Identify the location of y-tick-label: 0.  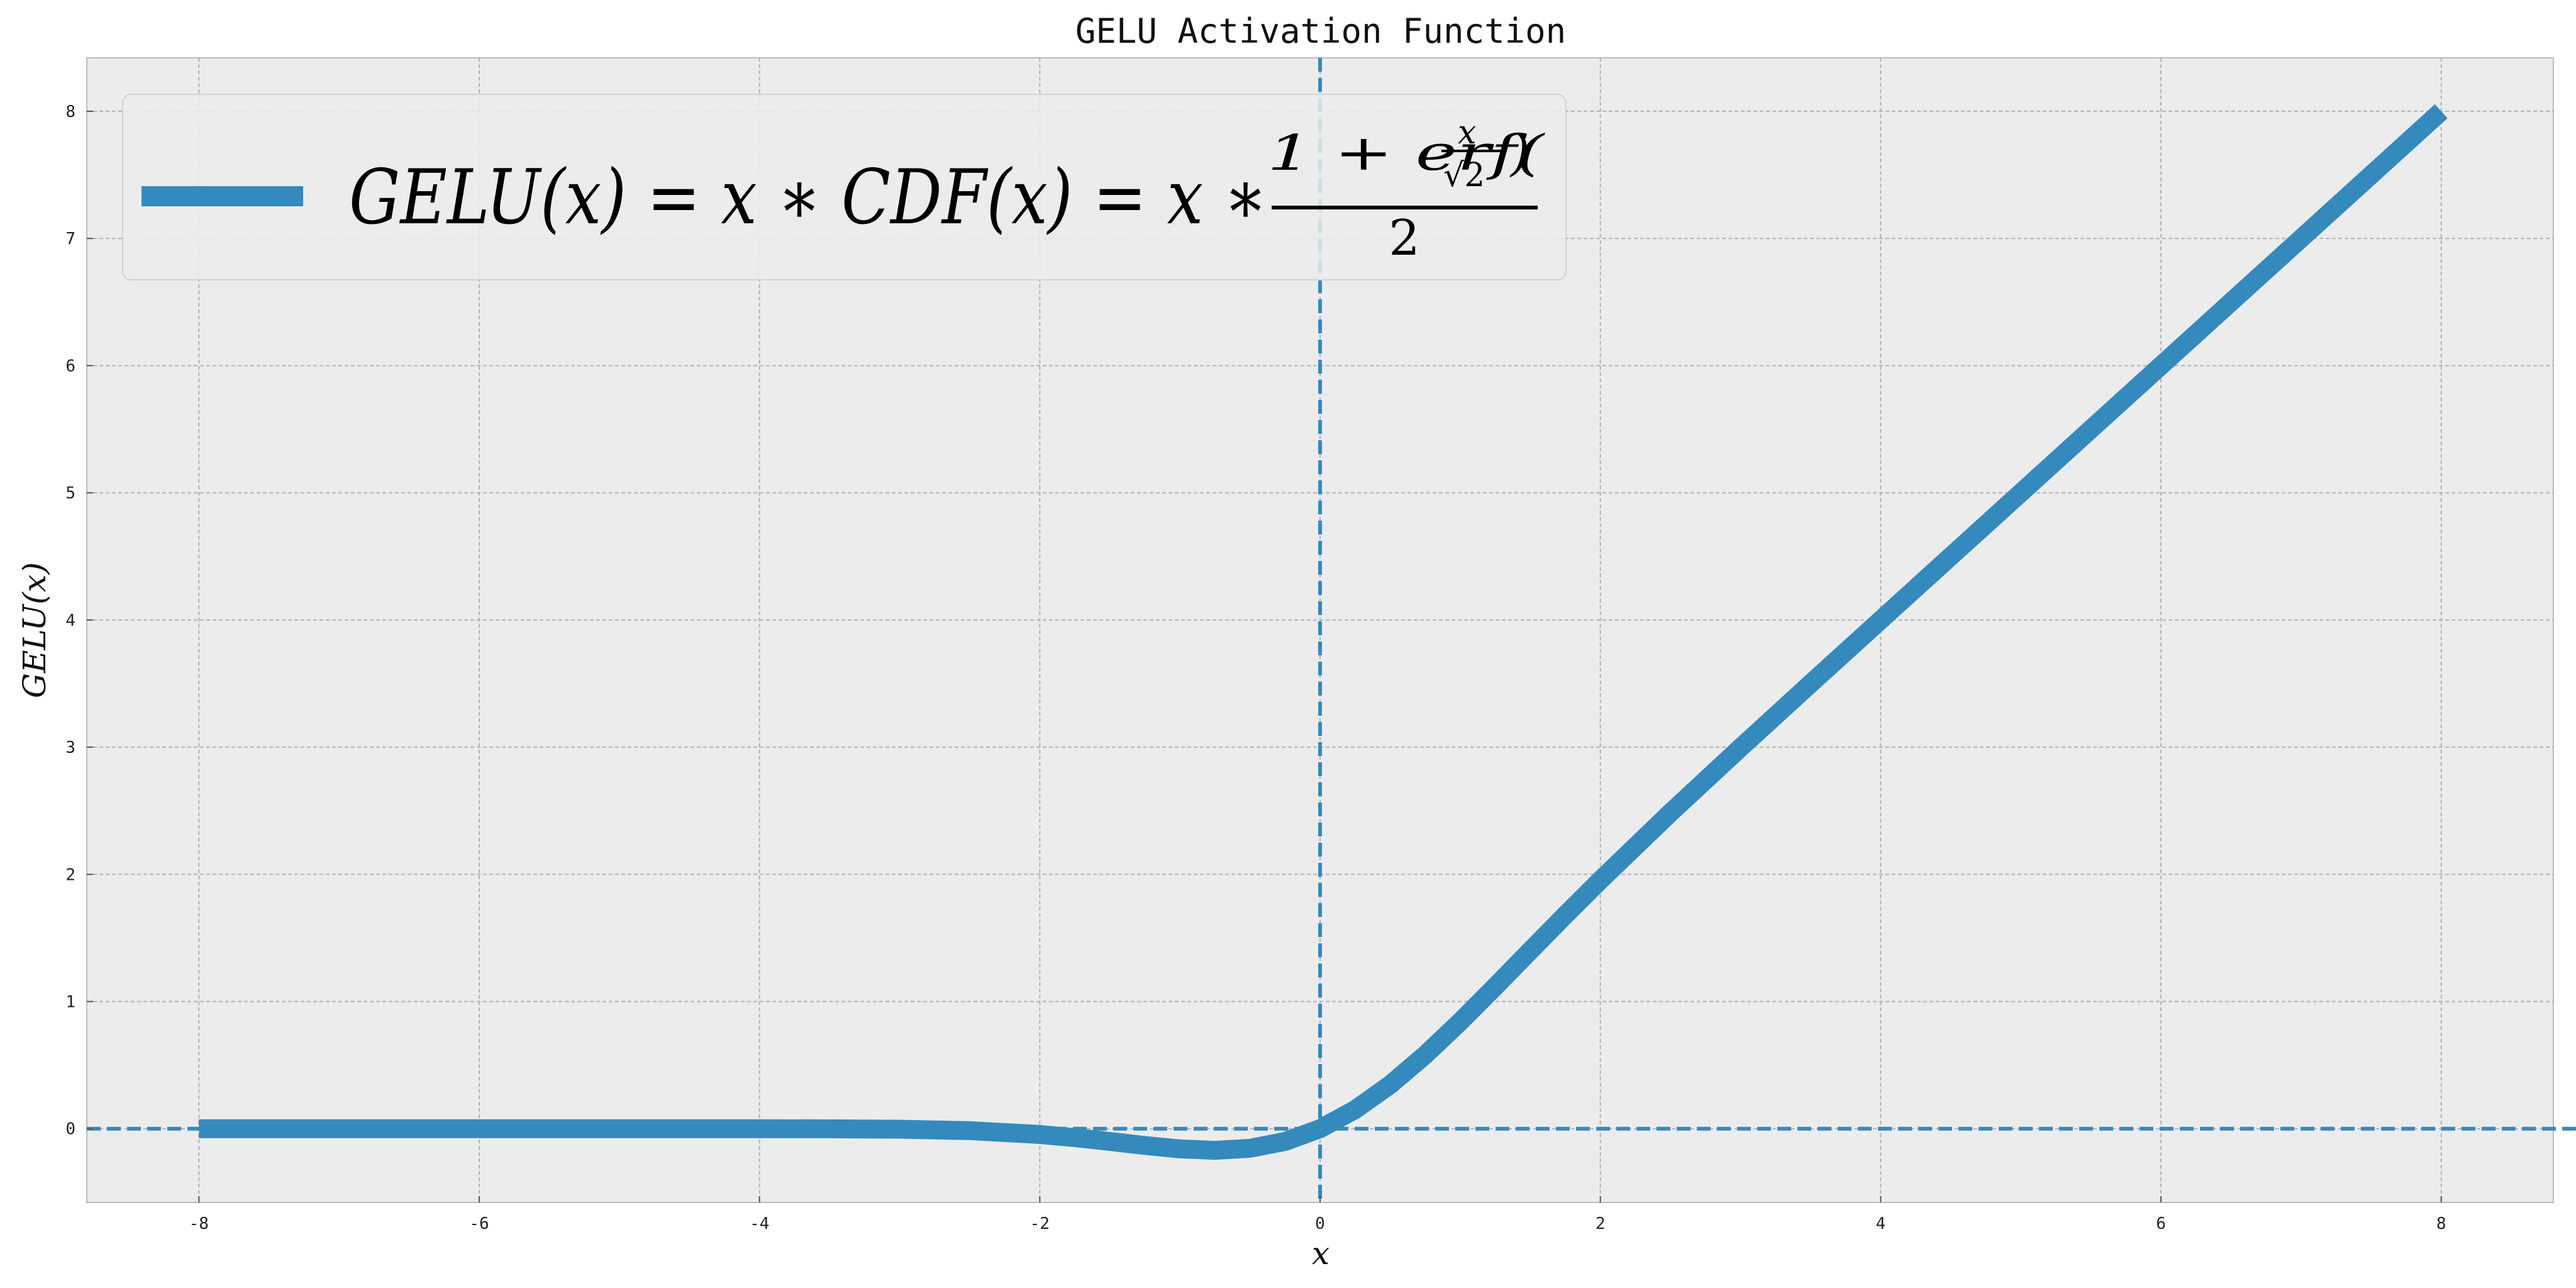
(70, 1129).